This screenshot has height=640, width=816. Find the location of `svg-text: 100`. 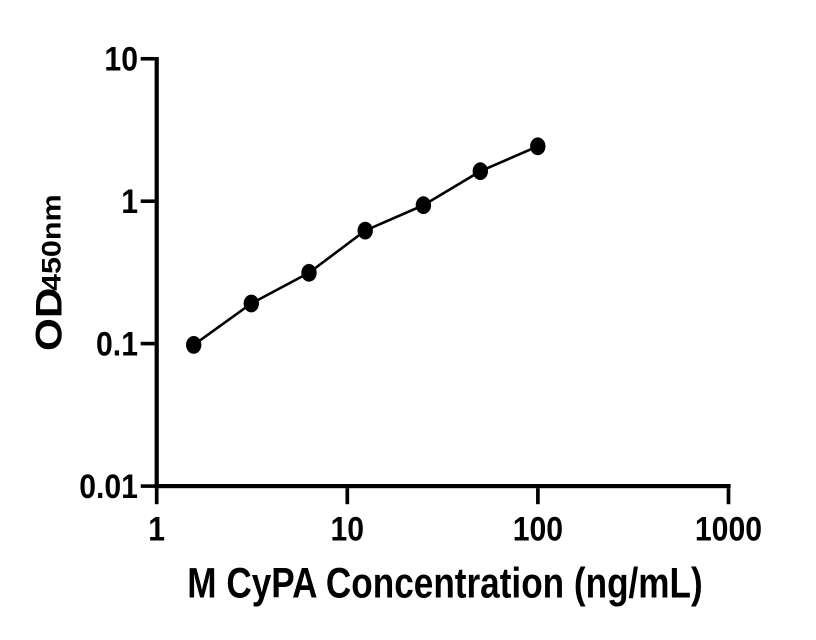

svg-text: 100 is located at coordinates (538, 529).